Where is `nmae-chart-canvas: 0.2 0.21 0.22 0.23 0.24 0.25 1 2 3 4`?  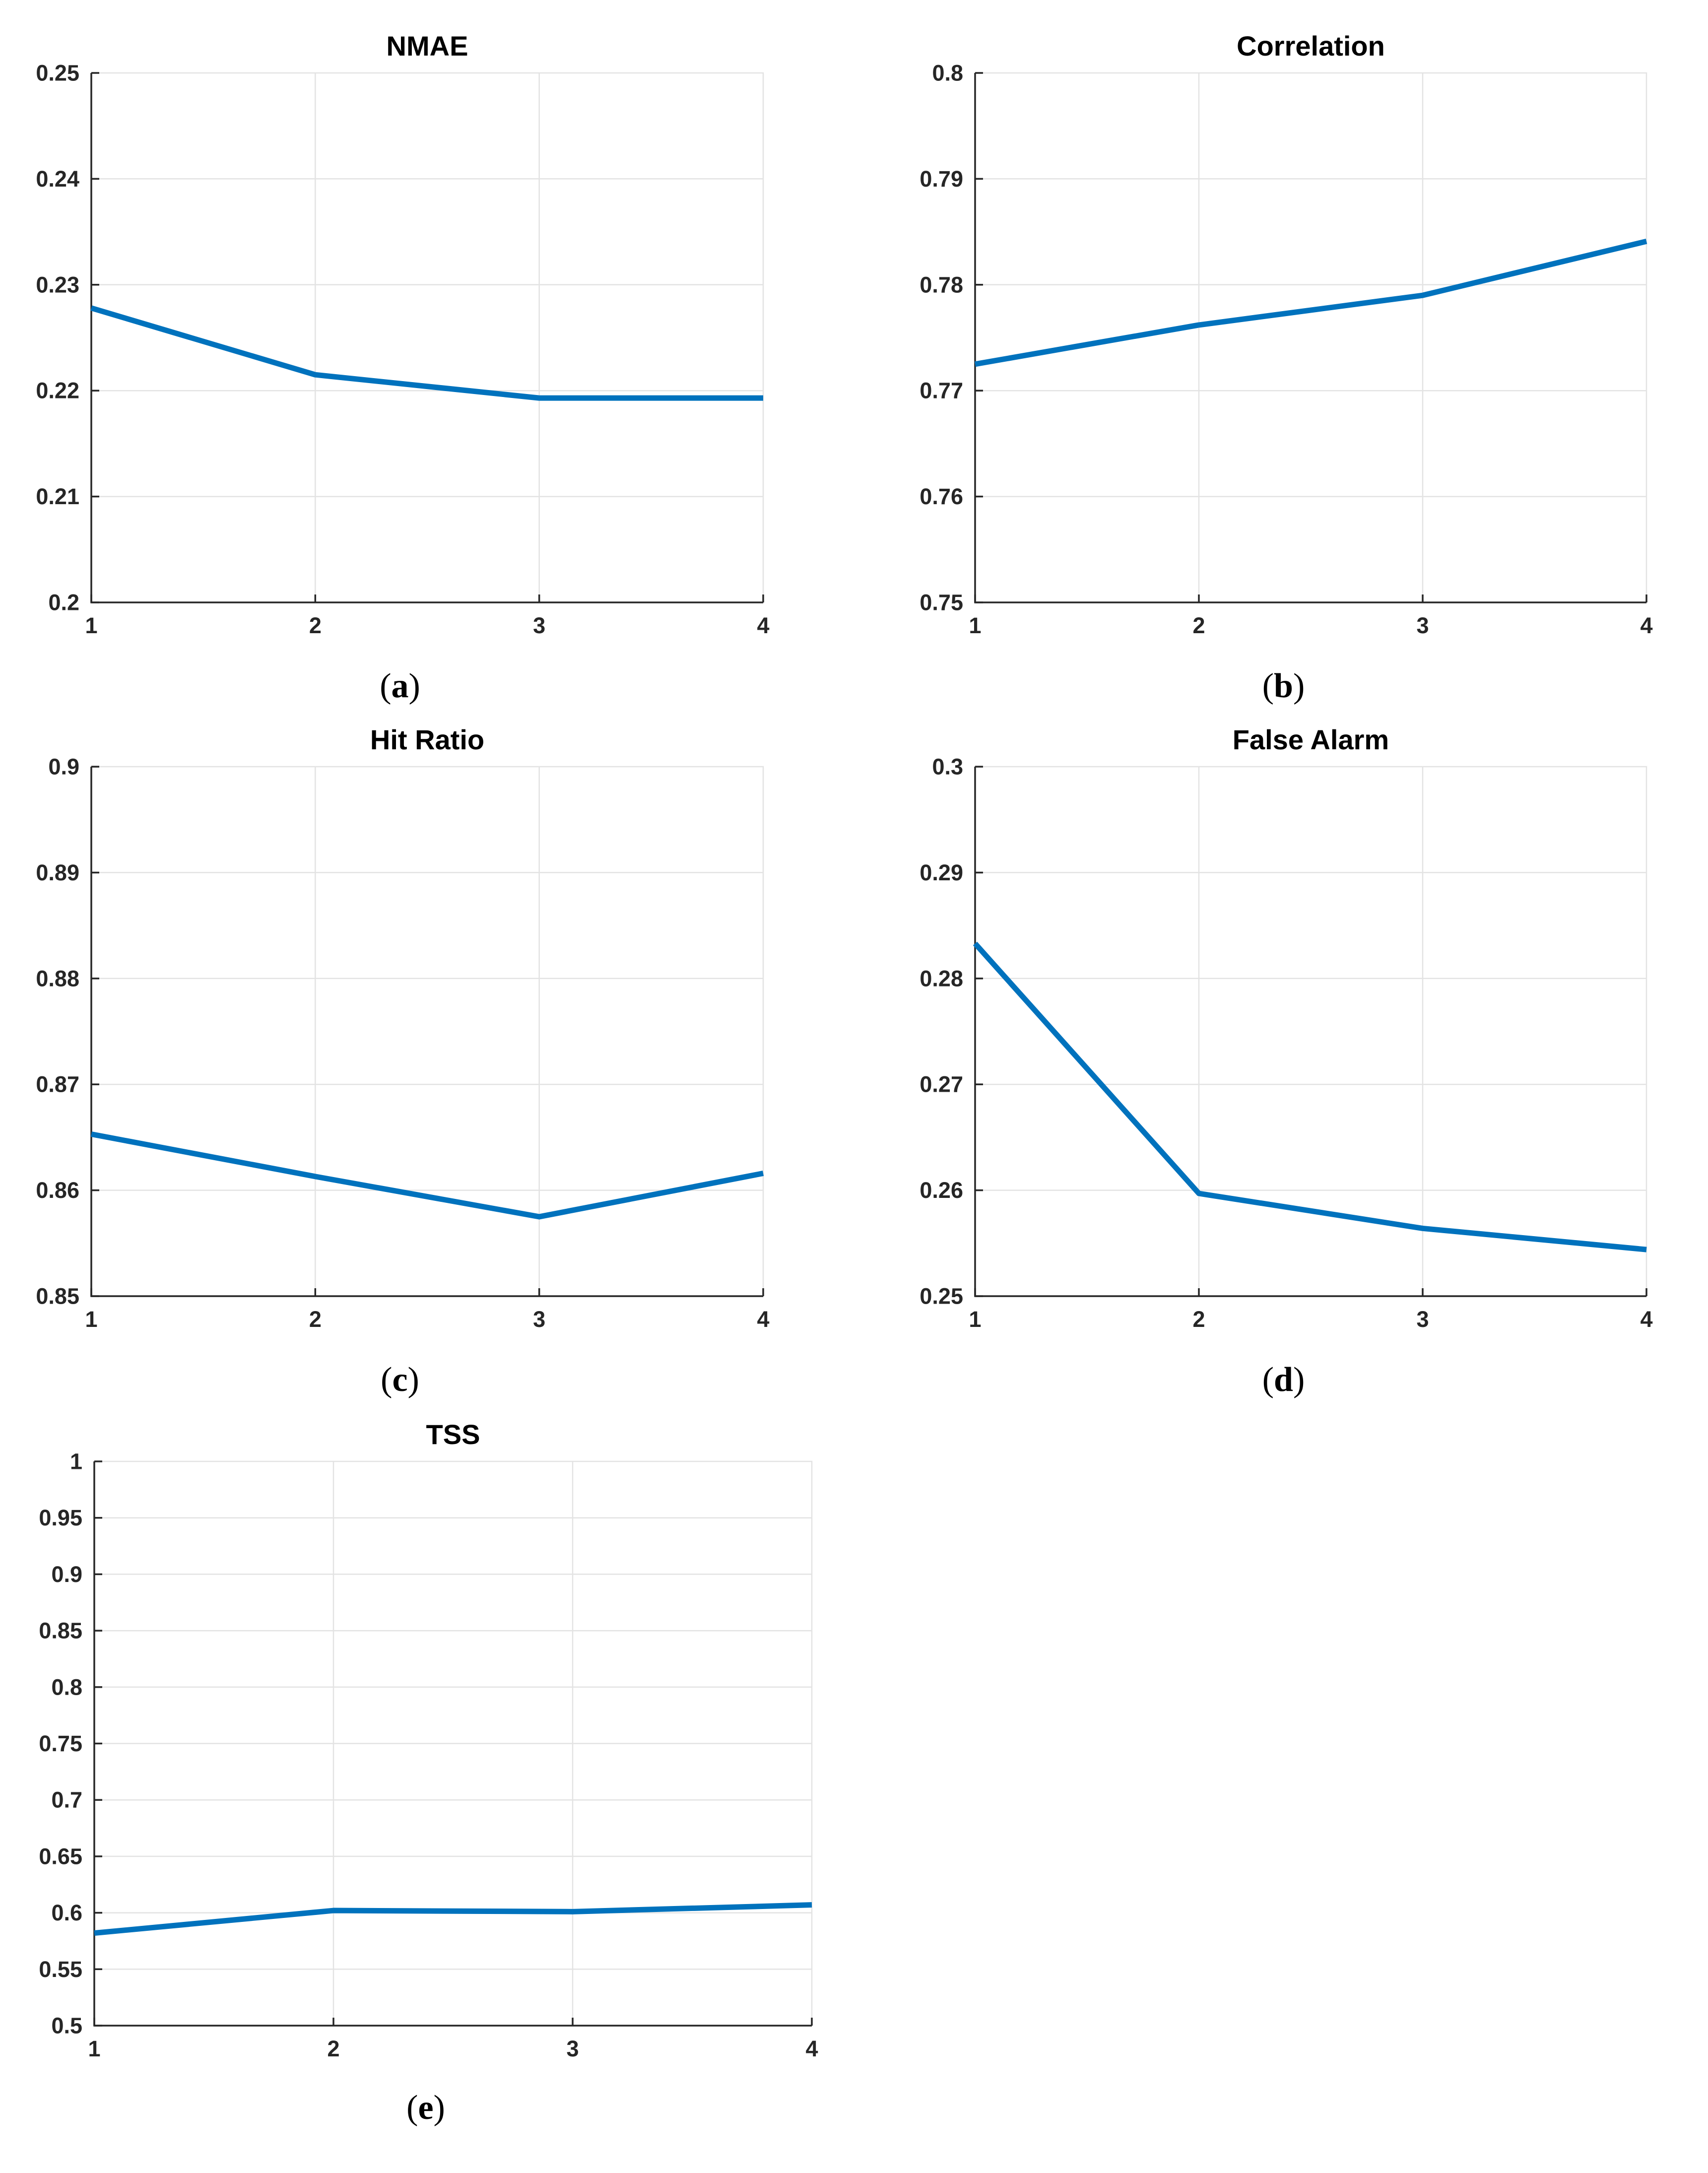
nmae-chart-canvas: 0.2 0.21 0.22 0.23 0.24 0.25 1 2 3 4 is located at coordinates (403, 350).